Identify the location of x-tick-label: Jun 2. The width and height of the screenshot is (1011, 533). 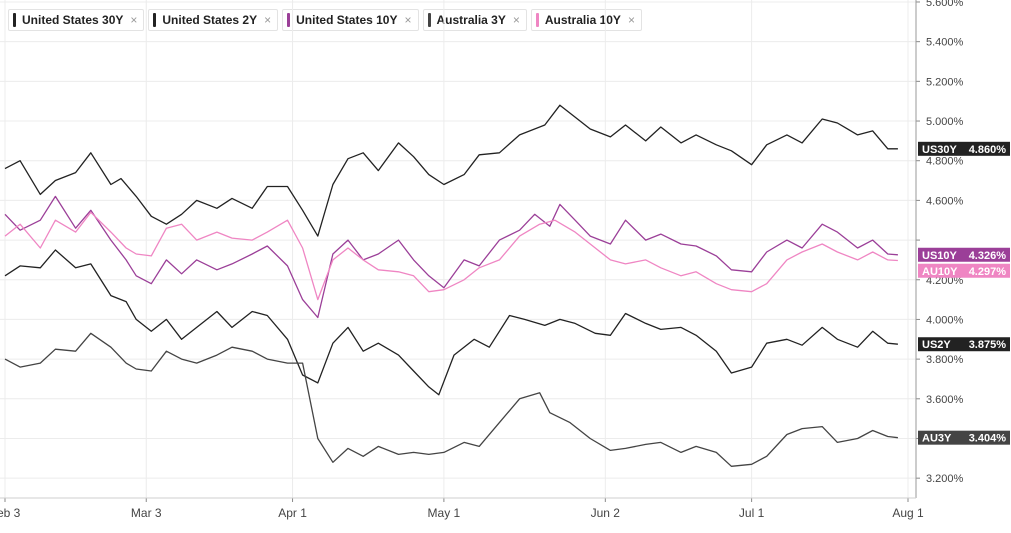
(606, 513).